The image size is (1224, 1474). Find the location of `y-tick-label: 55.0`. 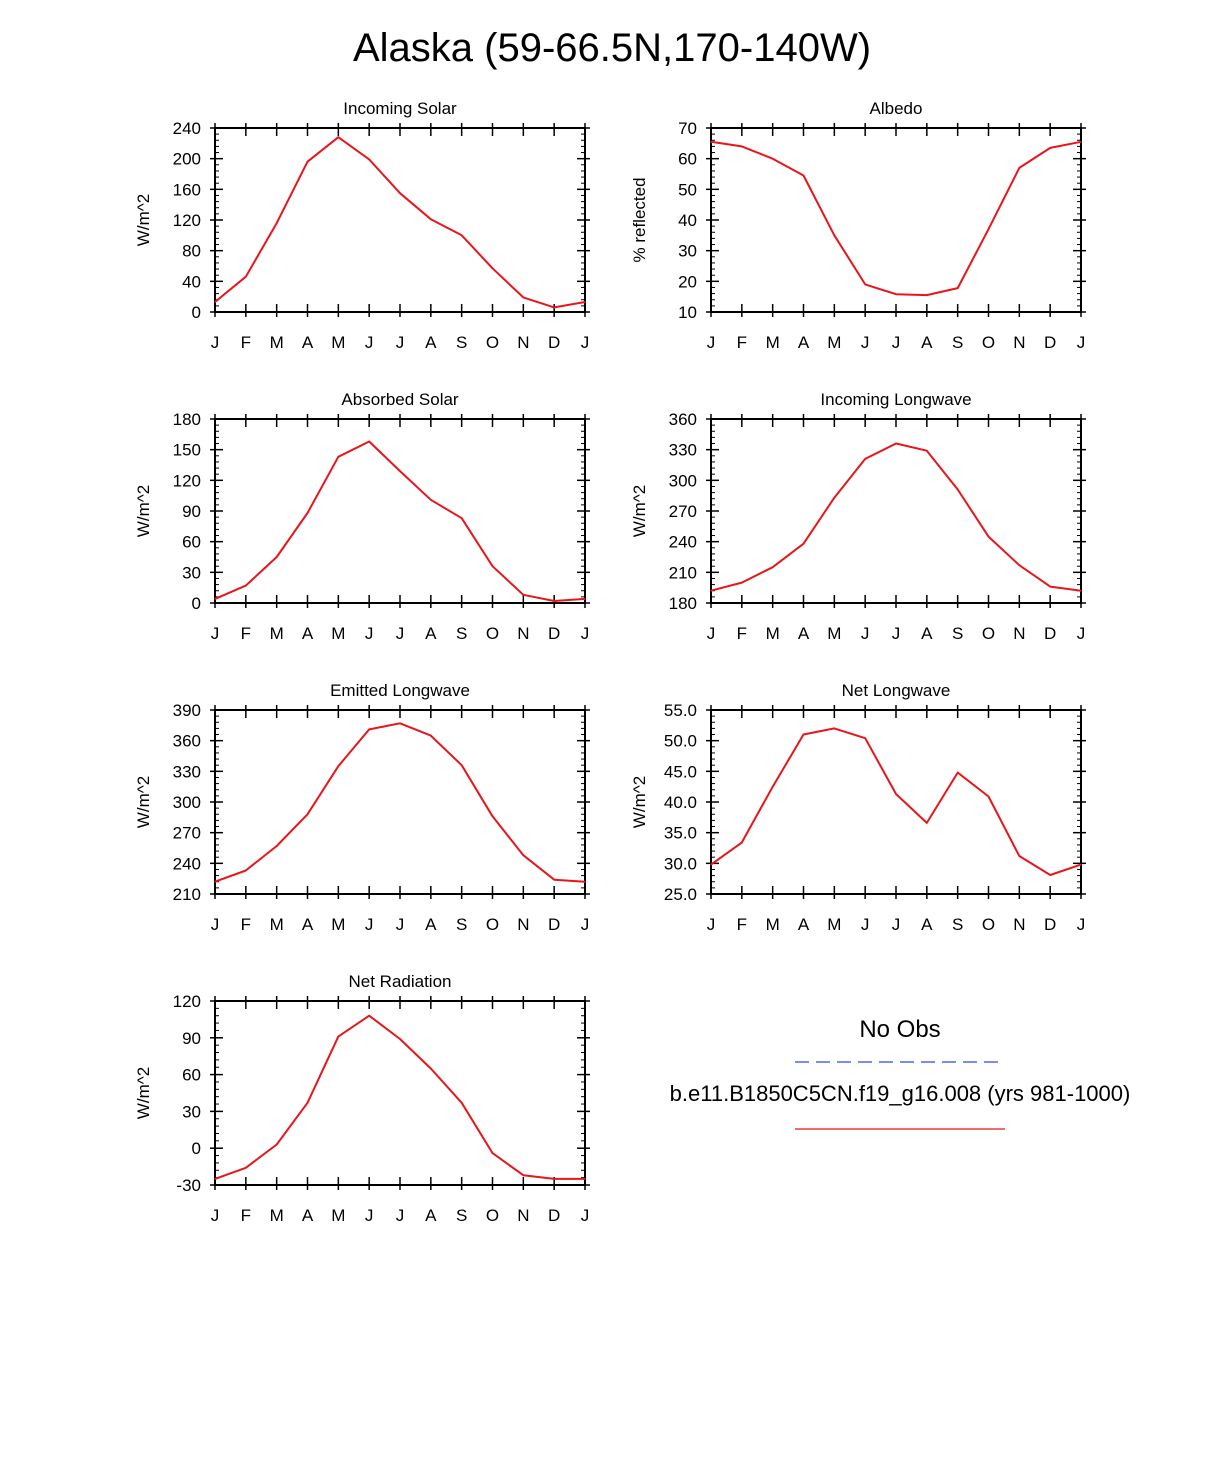

y-tick-label: 55.0 is located at coordinates (680, 710).